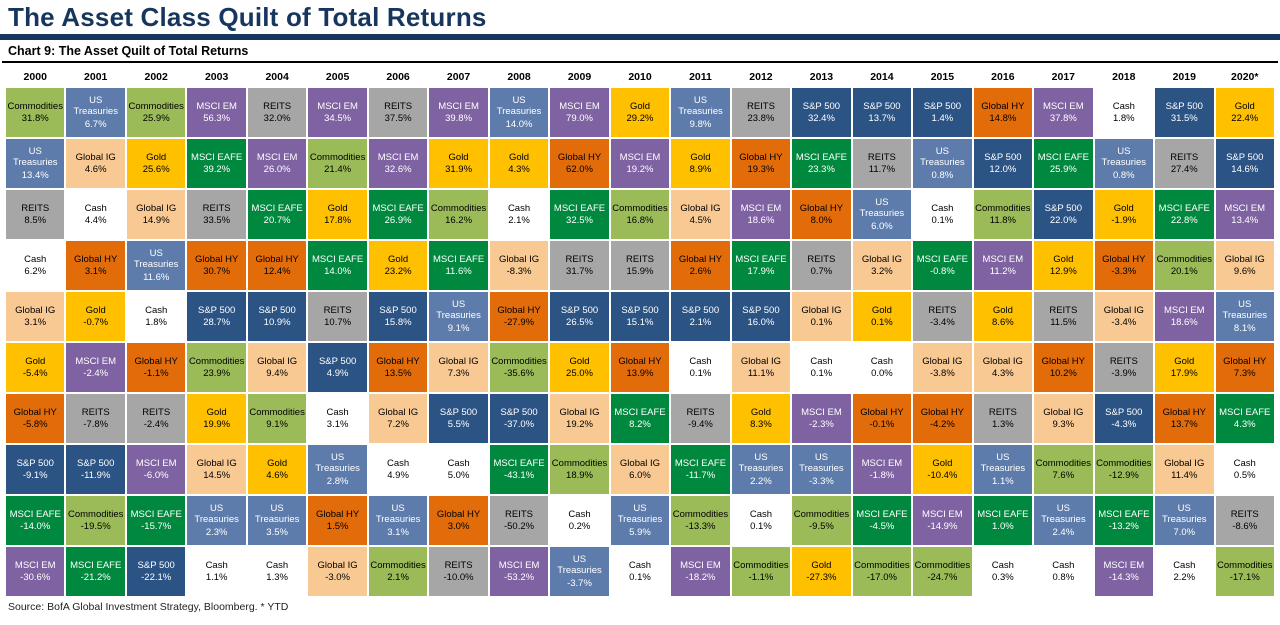 The width and height of the screenshot is (1280, 625). I want to click on quilt-cell: S&P 500 -4.3%, so click(1124, 418).